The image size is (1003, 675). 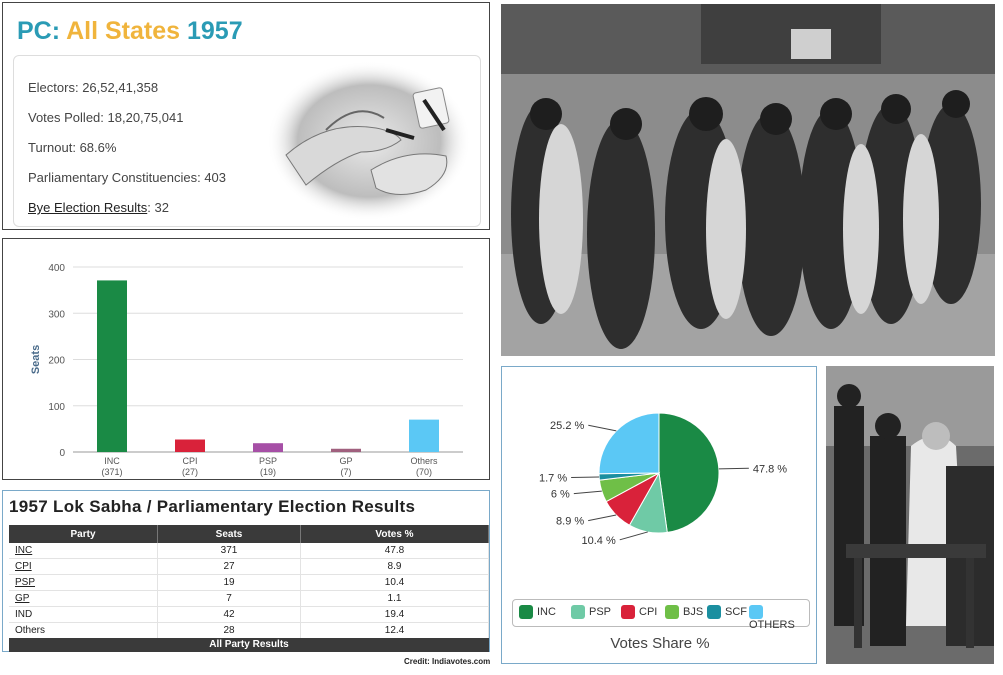 I want to click on votes-cell: 19.4, so click(x=394, y=614).